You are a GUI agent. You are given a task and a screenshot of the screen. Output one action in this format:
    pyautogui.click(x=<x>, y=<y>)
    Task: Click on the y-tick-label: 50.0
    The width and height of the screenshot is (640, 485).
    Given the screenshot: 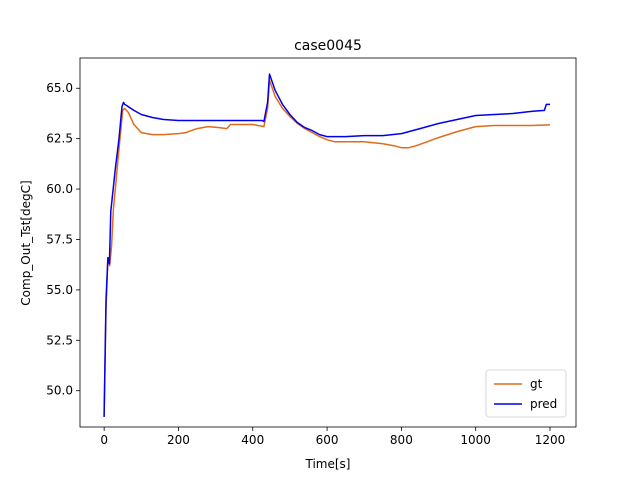 What is the action you would take?
    pyautogui.click(x=59, y=391)
    